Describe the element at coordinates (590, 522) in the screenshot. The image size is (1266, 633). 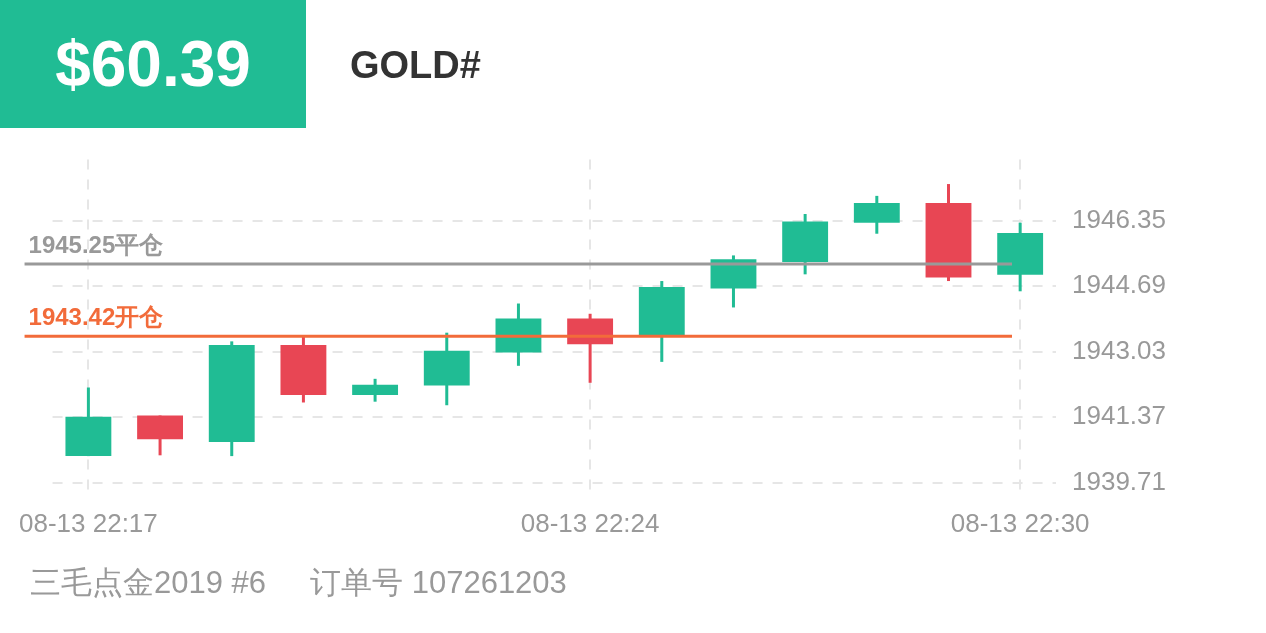
I see `x-tick-label: 08-13 22:24` at that location.